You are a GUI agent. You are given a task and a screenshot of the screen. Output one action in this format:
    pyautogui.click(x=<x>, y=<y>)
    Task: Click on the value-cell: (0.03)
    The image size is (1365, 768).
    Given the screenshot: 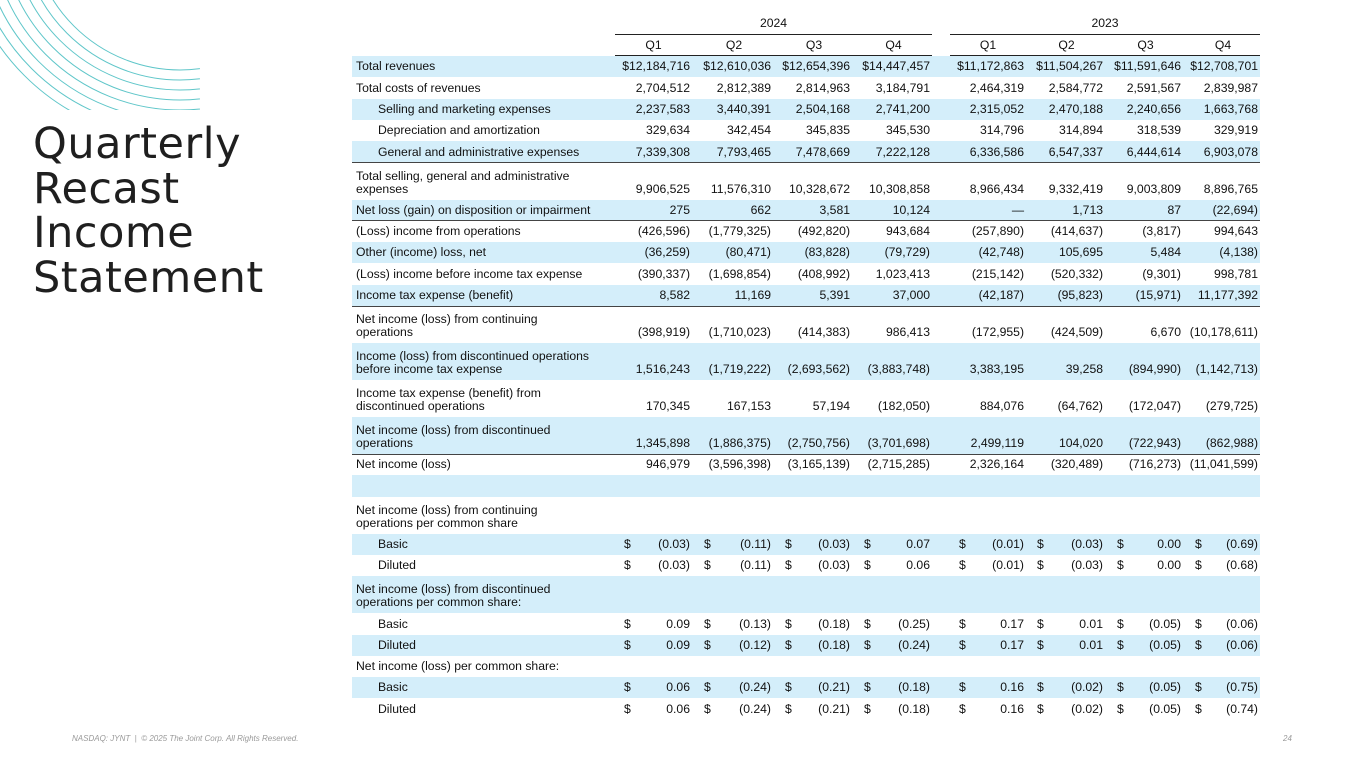 What is the action you would take?
    pyautogui.click(x=834, y=543)
    